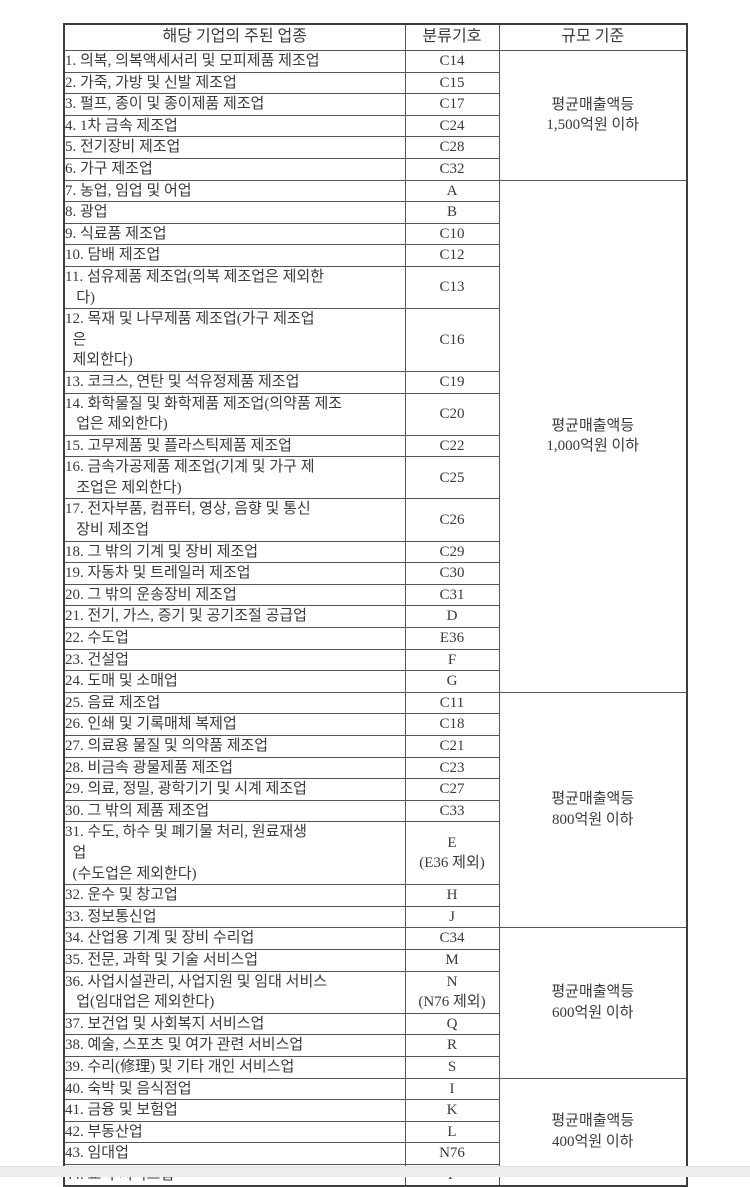 This screenshot has height=1187, width=750. Describe the element at coordinates (234, 1045) in the screenshot. I see `industry-cell: 38. 예술, 스포츠 및 여가 관련 서비스업` at that location.